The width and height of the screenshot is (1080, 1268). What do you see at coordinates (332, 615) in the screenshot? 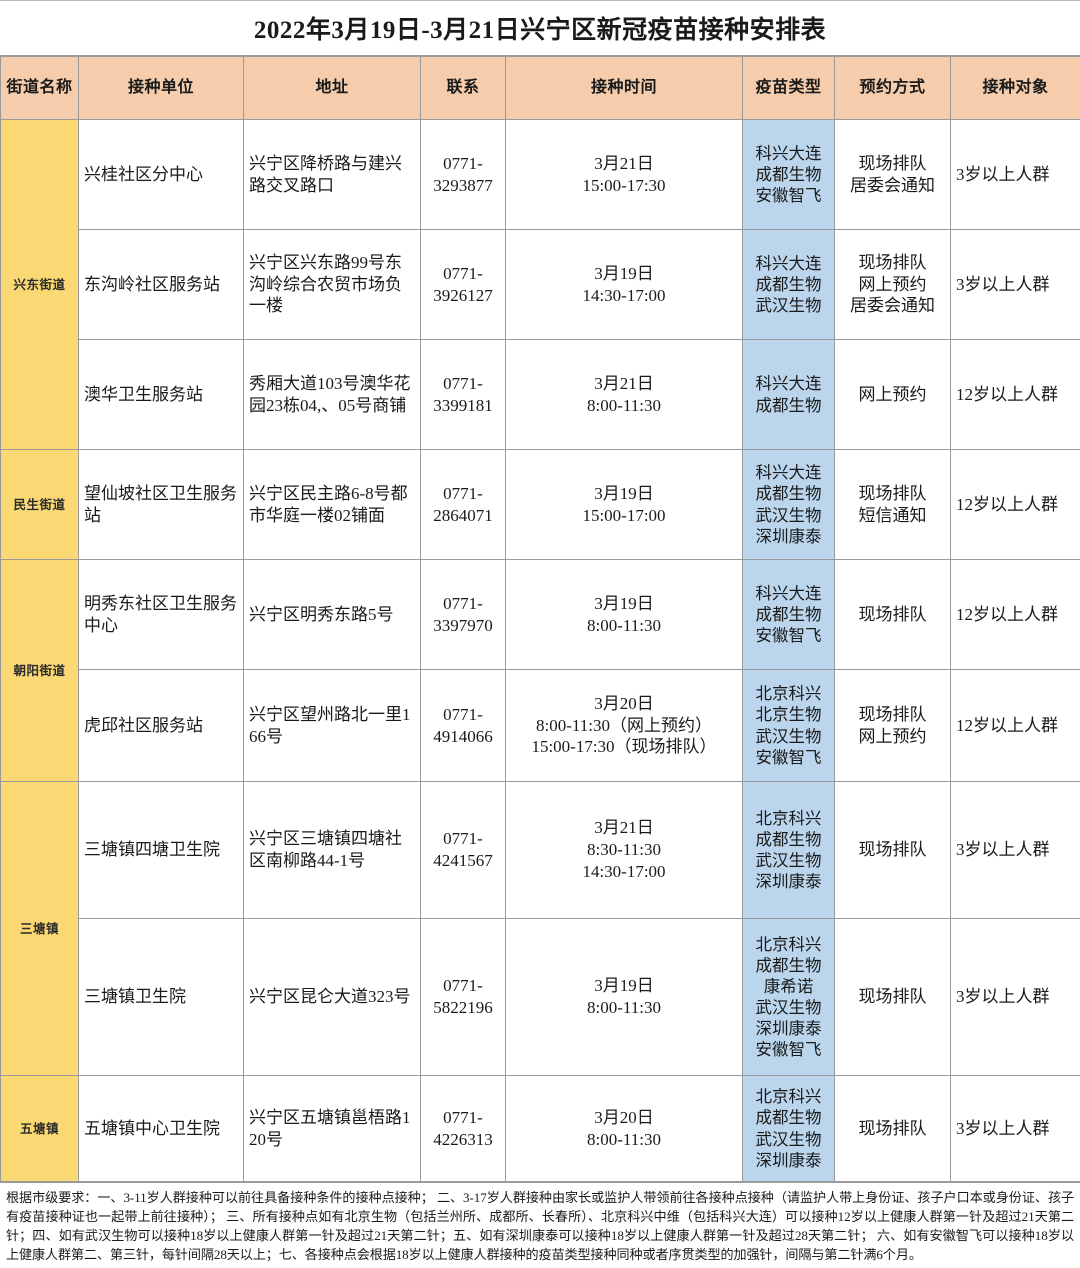
I see `cell-address: 兴宁区明秀东路5号` at bounding box center [332, 615].